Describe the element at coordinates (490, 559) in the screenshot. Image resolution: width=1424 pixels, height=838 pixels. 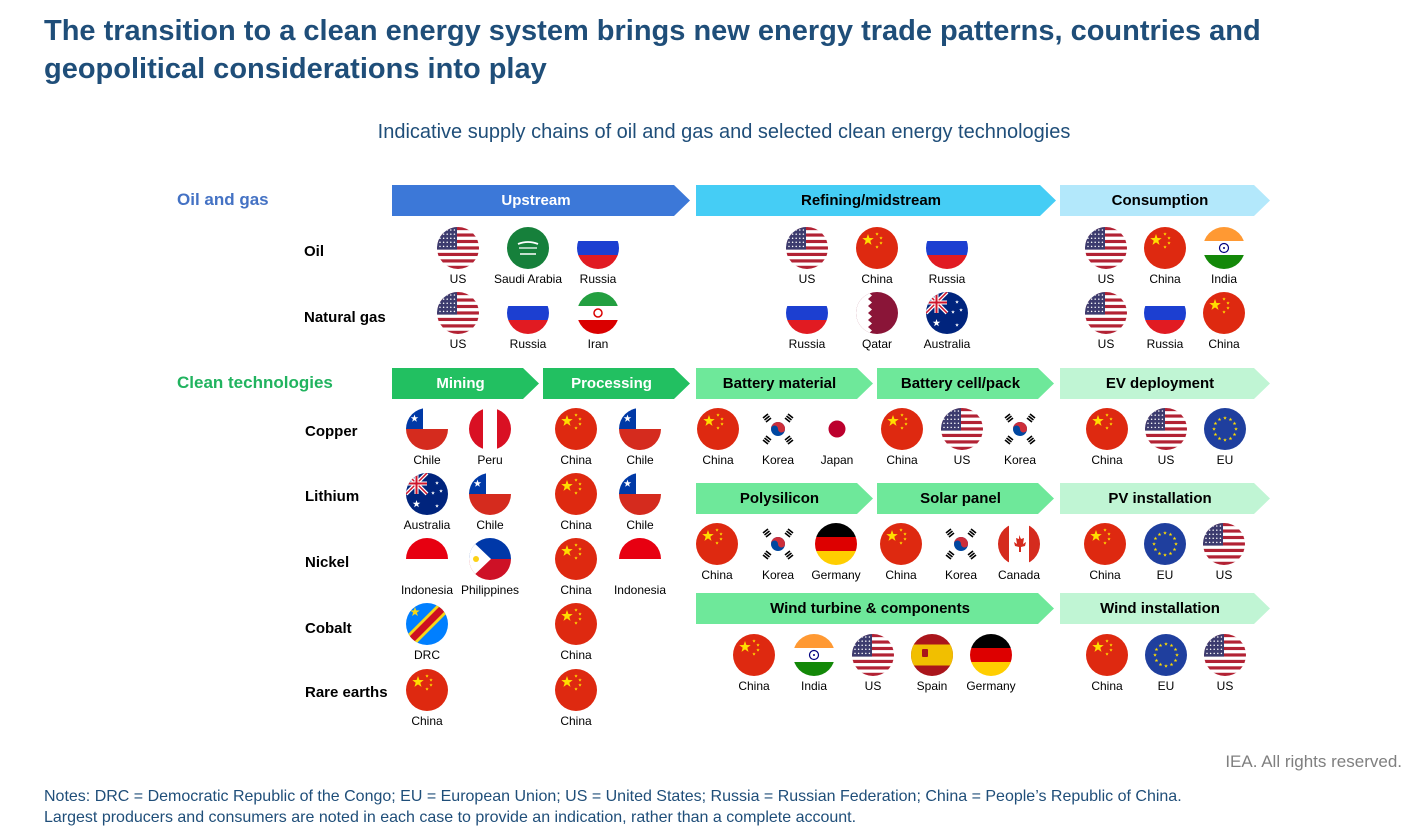
I see `flag-philippines-icon` at that location.